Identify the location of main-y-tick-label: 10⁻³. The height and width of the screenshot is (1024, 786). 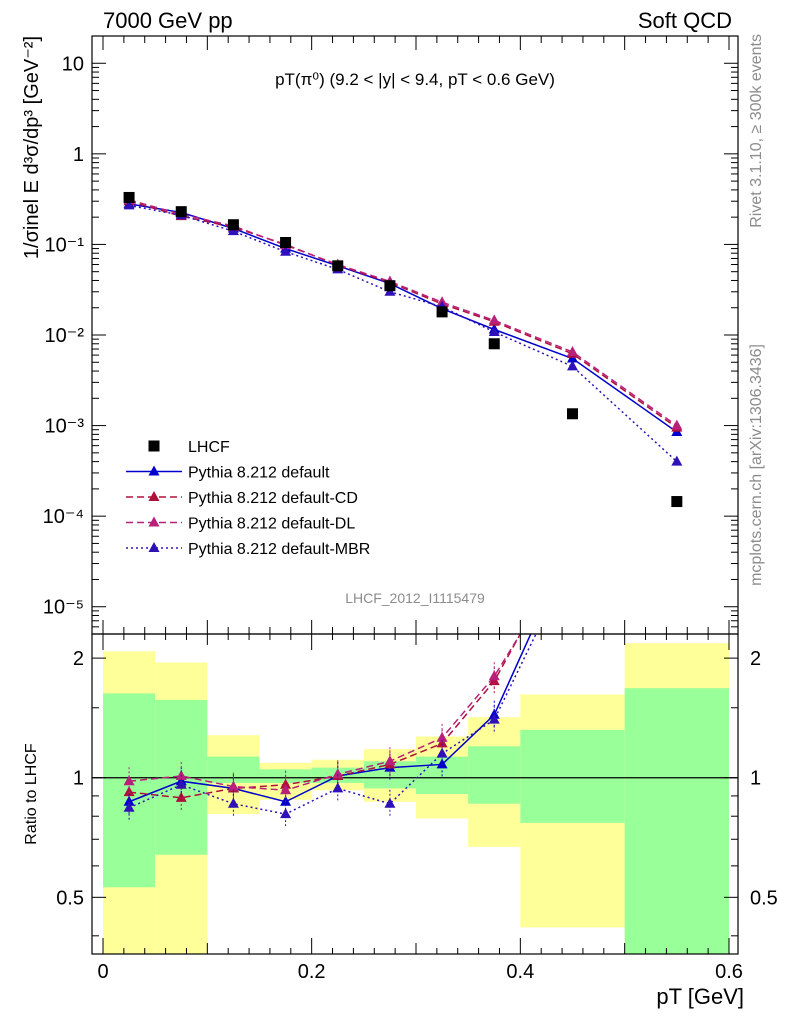
(65, 427).